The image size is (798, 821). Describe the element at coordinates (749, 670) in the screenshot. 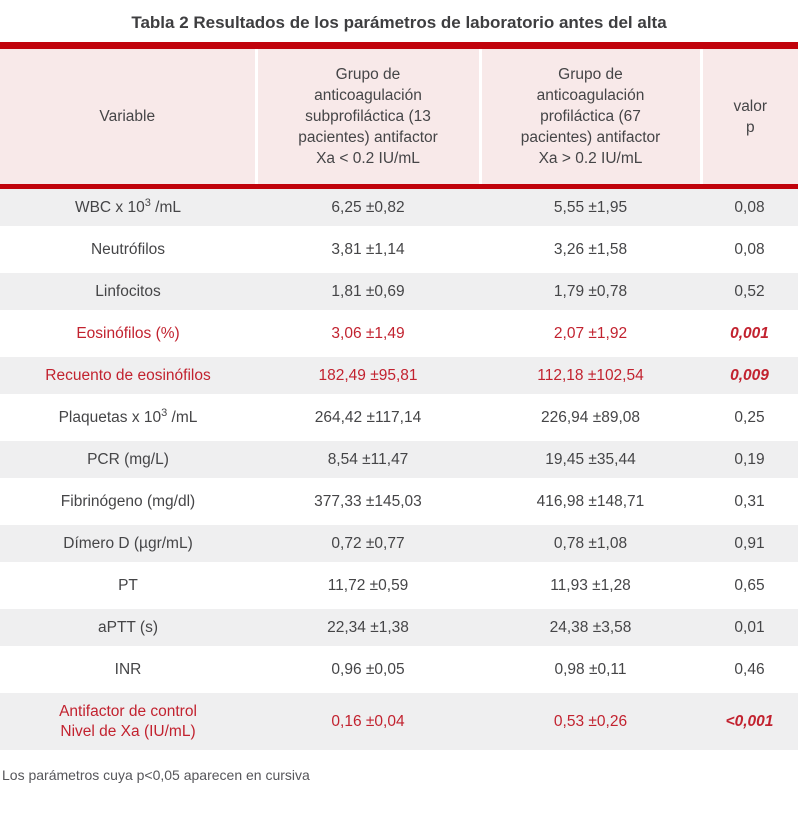

I see `p-value: 0,46` at that location.